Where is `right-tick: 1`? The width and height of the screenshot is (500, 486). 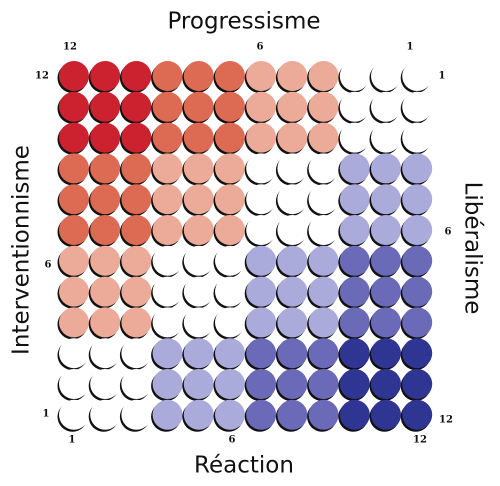 right-tick: 1 is located at coordinates (442, 76).